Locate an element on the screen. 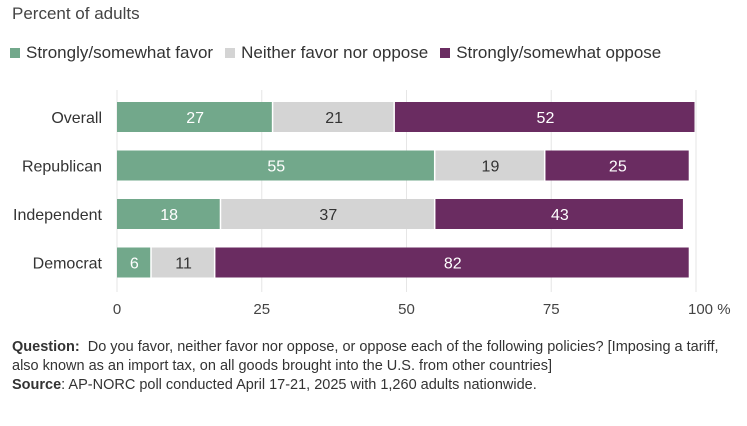 The height and width of the screenshot is (426, 747). data-label: 18 is located at coordinates (169, 215).